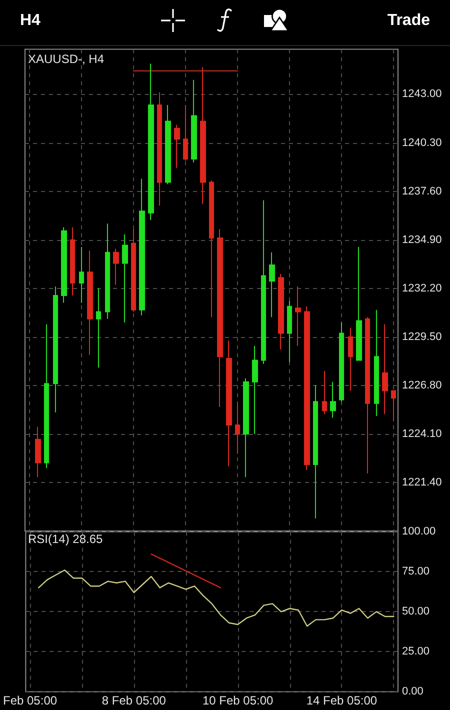 The height and width of the screenshot is (710, 450). I want to click on y-tick-label: 25.00, so click(416, 652).